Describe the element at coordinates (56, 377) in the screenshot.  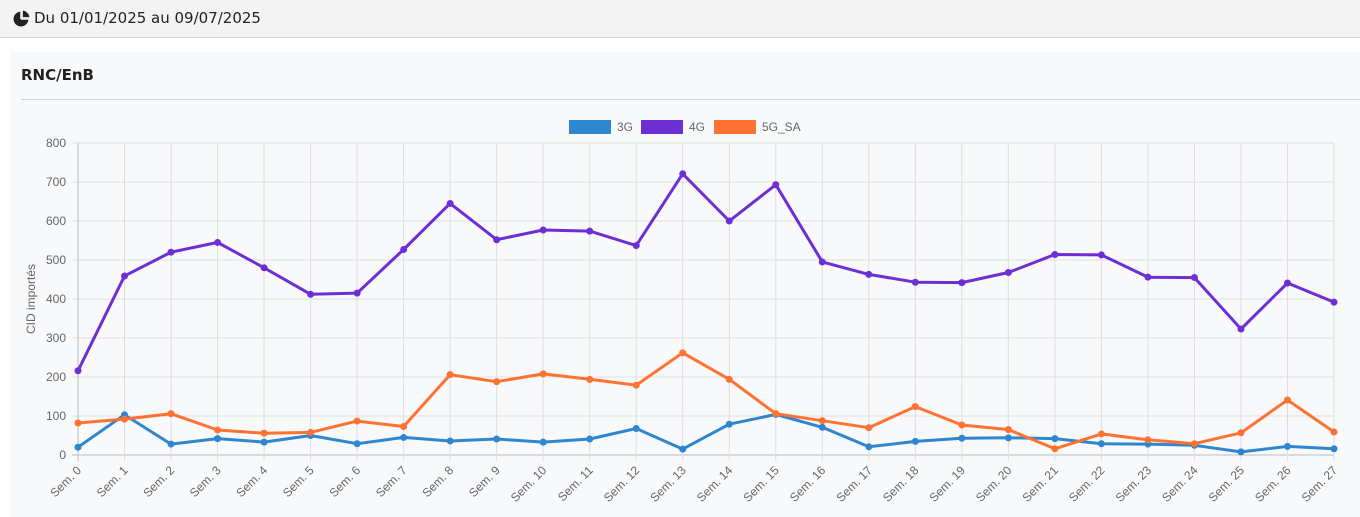
I see `y-tick-label: 200` at that location.